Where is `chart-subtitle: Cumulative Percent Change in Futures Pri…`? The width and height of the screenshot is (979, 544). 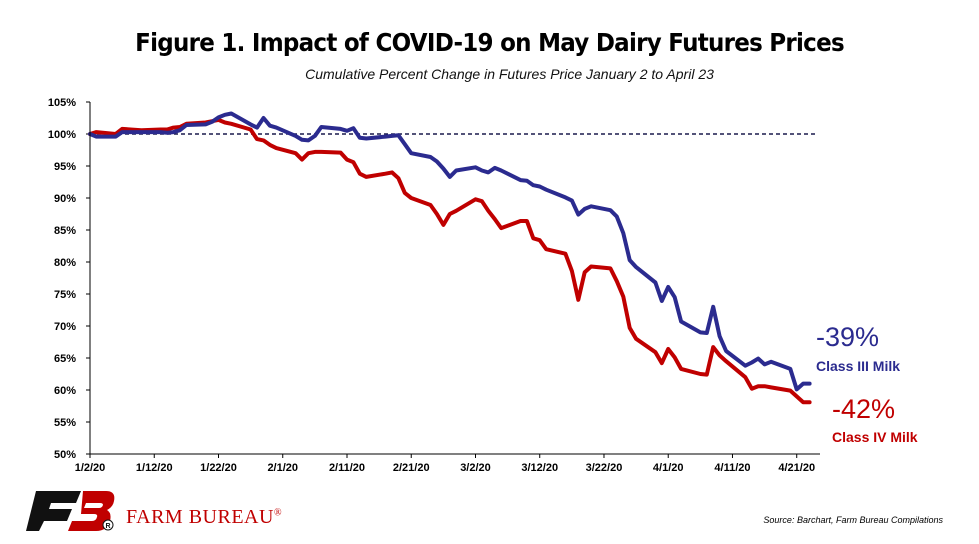 chart-subtitle: Cumulative Percent Change in Futures Pri… is located at coordinates (509, 74).